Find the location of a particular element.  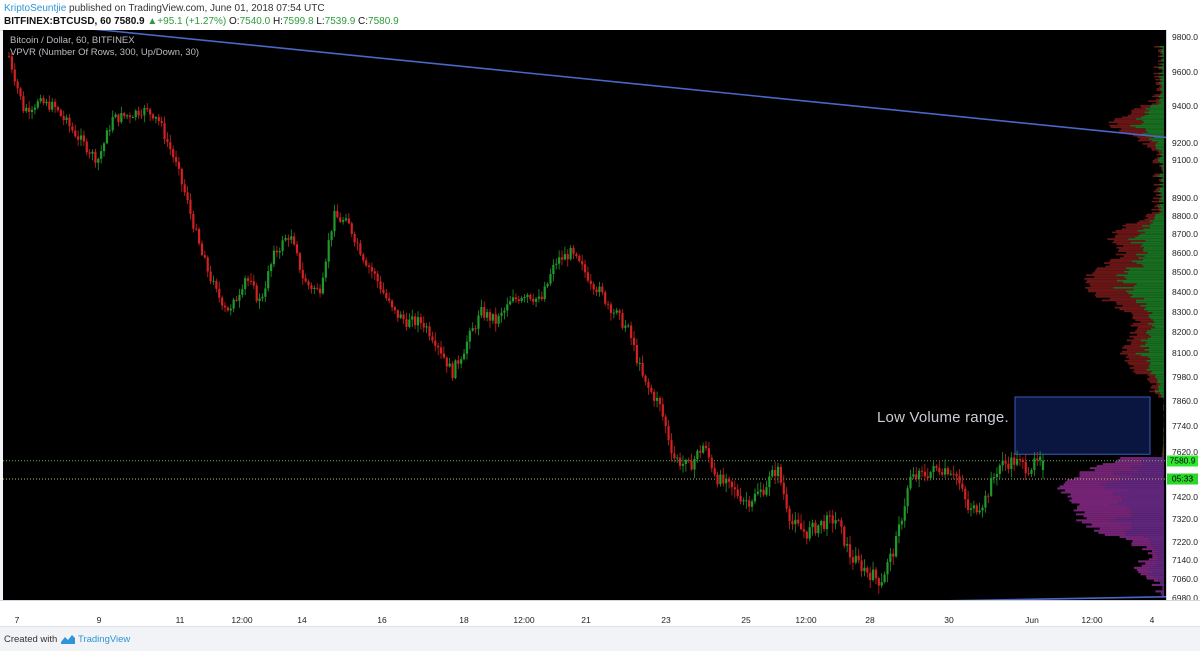

low-volume-annotation: Low Volume range. is located at coordinates (943, 417).